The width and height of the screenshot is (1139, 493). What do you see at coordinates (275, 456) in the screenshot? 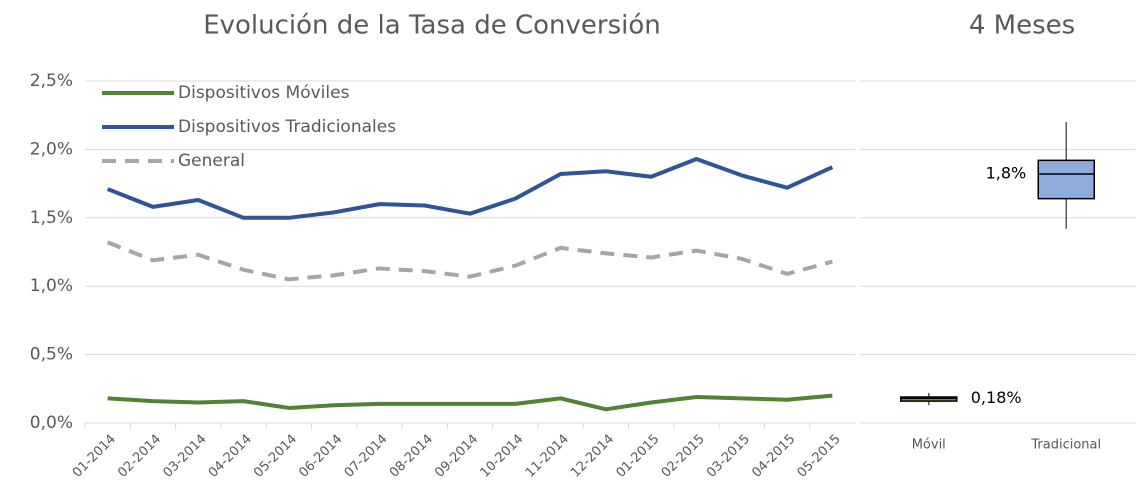
I see `x-tick-label: 05-2014` at bounding box center [275, 456].